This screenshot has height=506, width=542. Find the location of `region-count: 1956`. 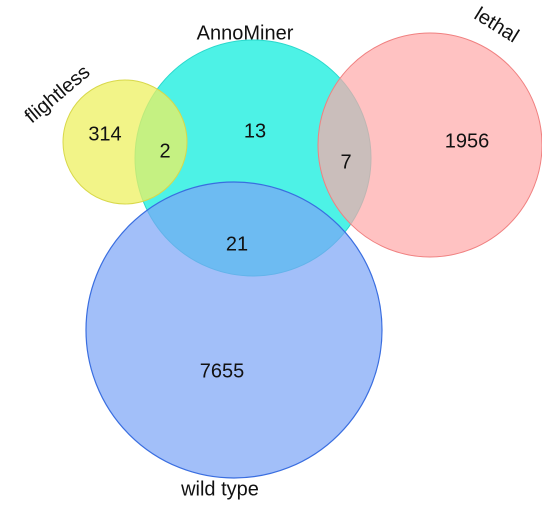

region-count: 1956 is located at coordinates (467, 141).